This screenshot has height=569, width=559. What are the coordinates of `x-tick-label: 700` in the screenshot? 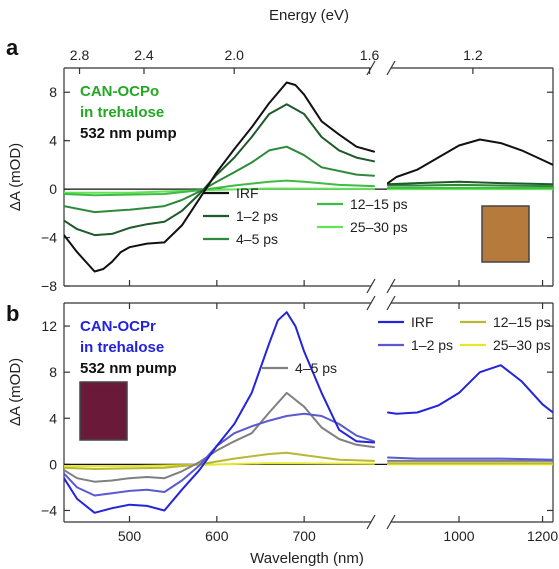 It's located at (304, 536).